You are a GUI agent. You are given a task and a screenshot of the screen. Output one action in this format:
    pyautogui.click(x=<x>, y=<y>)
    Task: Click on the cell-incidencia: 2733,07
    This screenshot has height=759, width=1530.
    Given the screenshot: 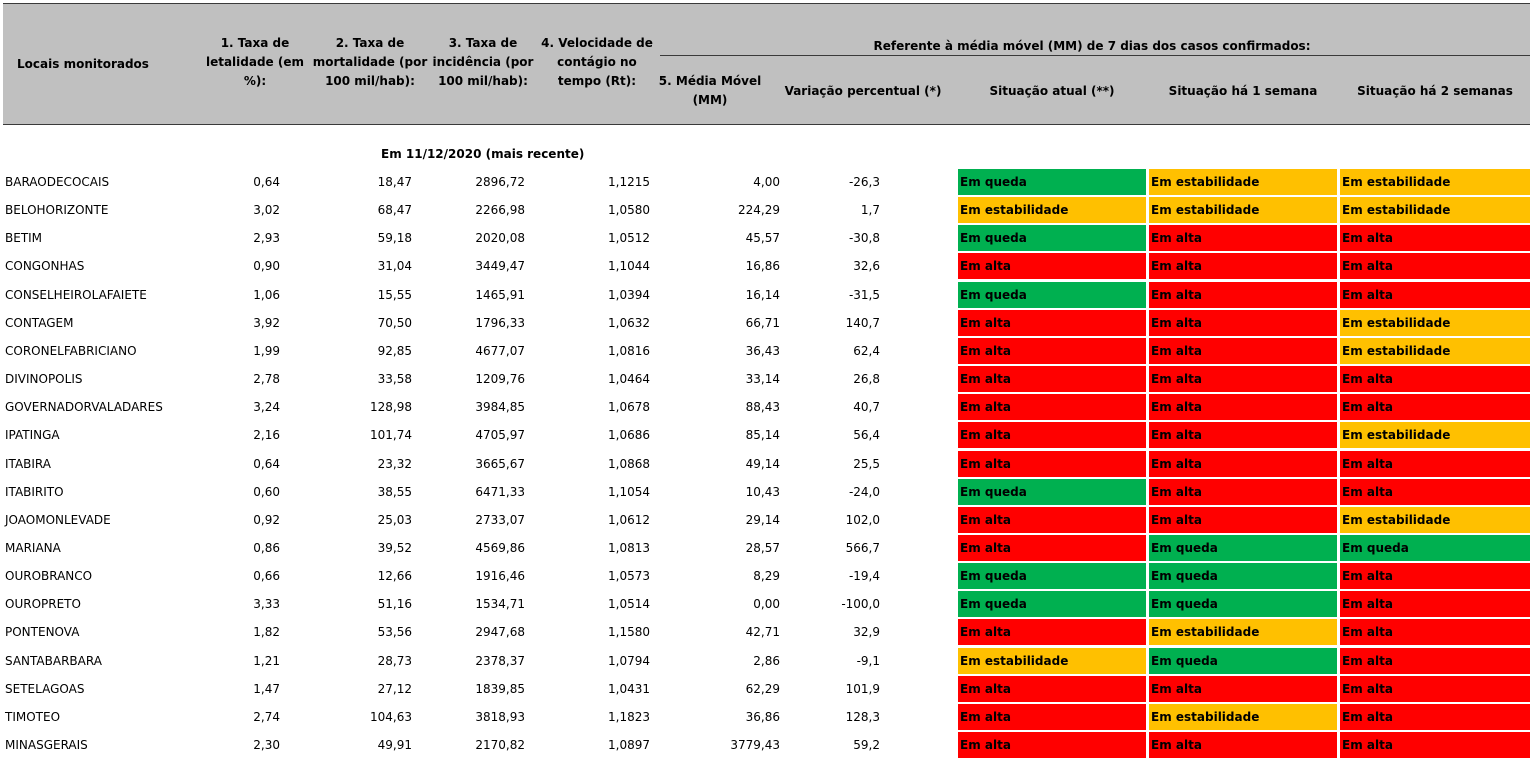 What is the action you would take?
    pyautogui.click(x=500, y=520)
    